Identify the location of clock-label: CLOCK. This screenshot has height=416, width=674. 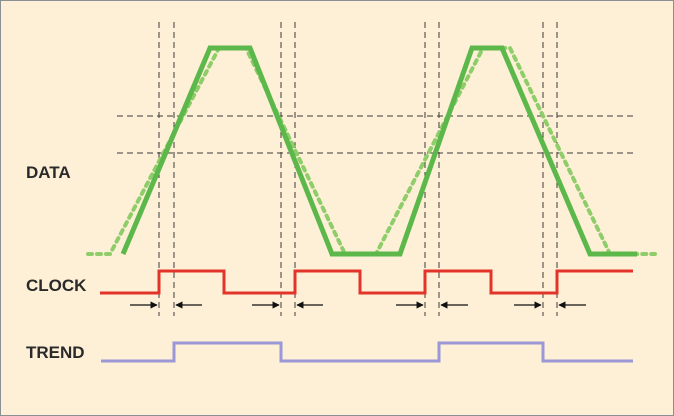
(56, 285).